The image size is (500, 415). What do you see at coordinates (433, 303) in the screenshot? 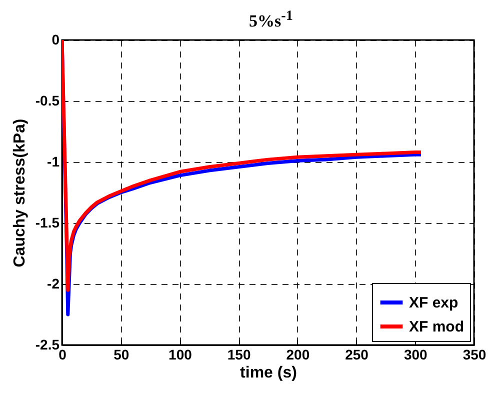
I see `legend-label: XF exp` at bounding box center [433, 303].